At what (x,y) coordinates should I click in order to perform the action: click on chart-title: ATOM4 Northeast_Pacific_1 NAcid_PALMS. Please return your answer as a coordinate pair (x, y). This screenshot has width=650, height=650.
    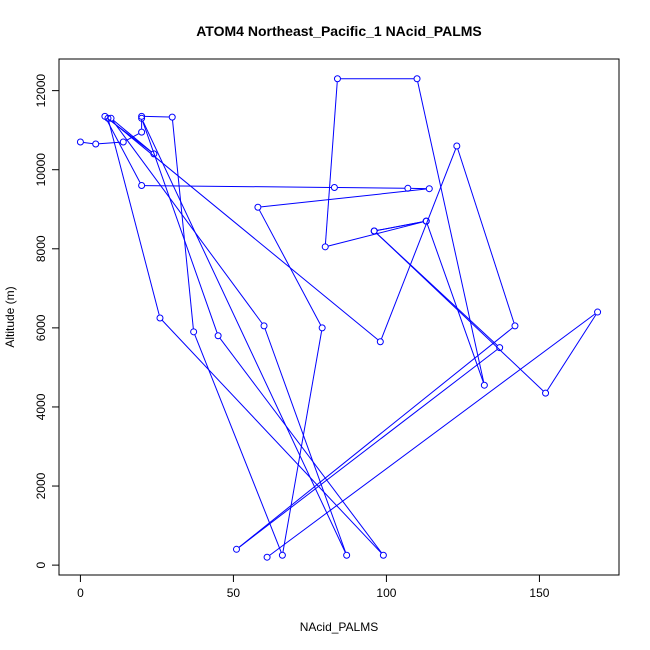
    Looking at the image, I should click on (339, 31).